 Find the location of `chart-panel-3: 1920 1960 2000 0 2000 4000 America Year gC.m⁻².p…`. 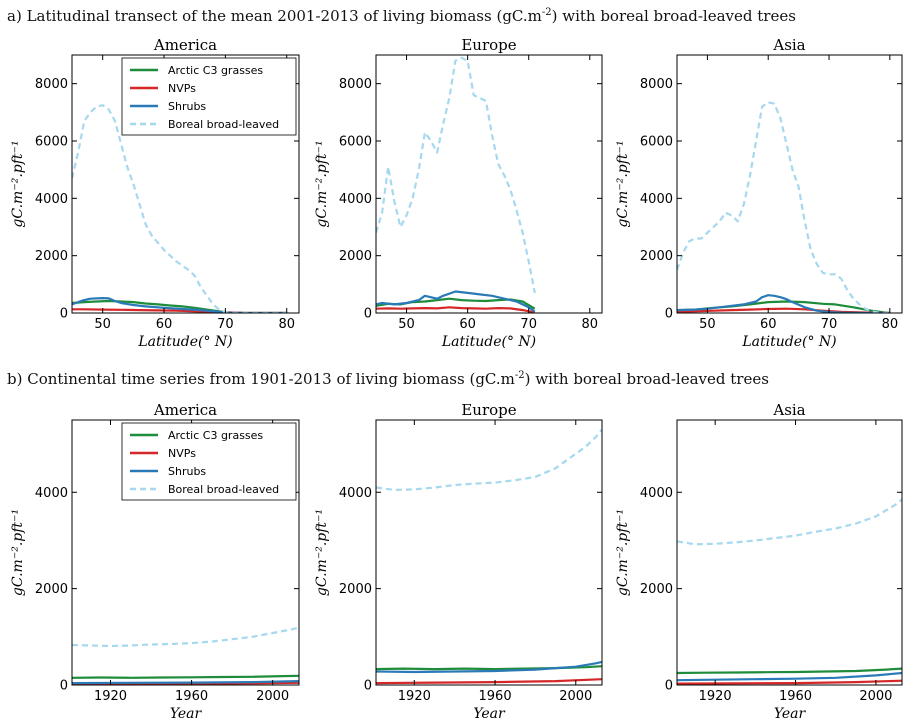

chart-panel-3: 1920 1960 2000 0 2000 4000 America Year gC.m⁻².p… is located at coordinates (155, 561).